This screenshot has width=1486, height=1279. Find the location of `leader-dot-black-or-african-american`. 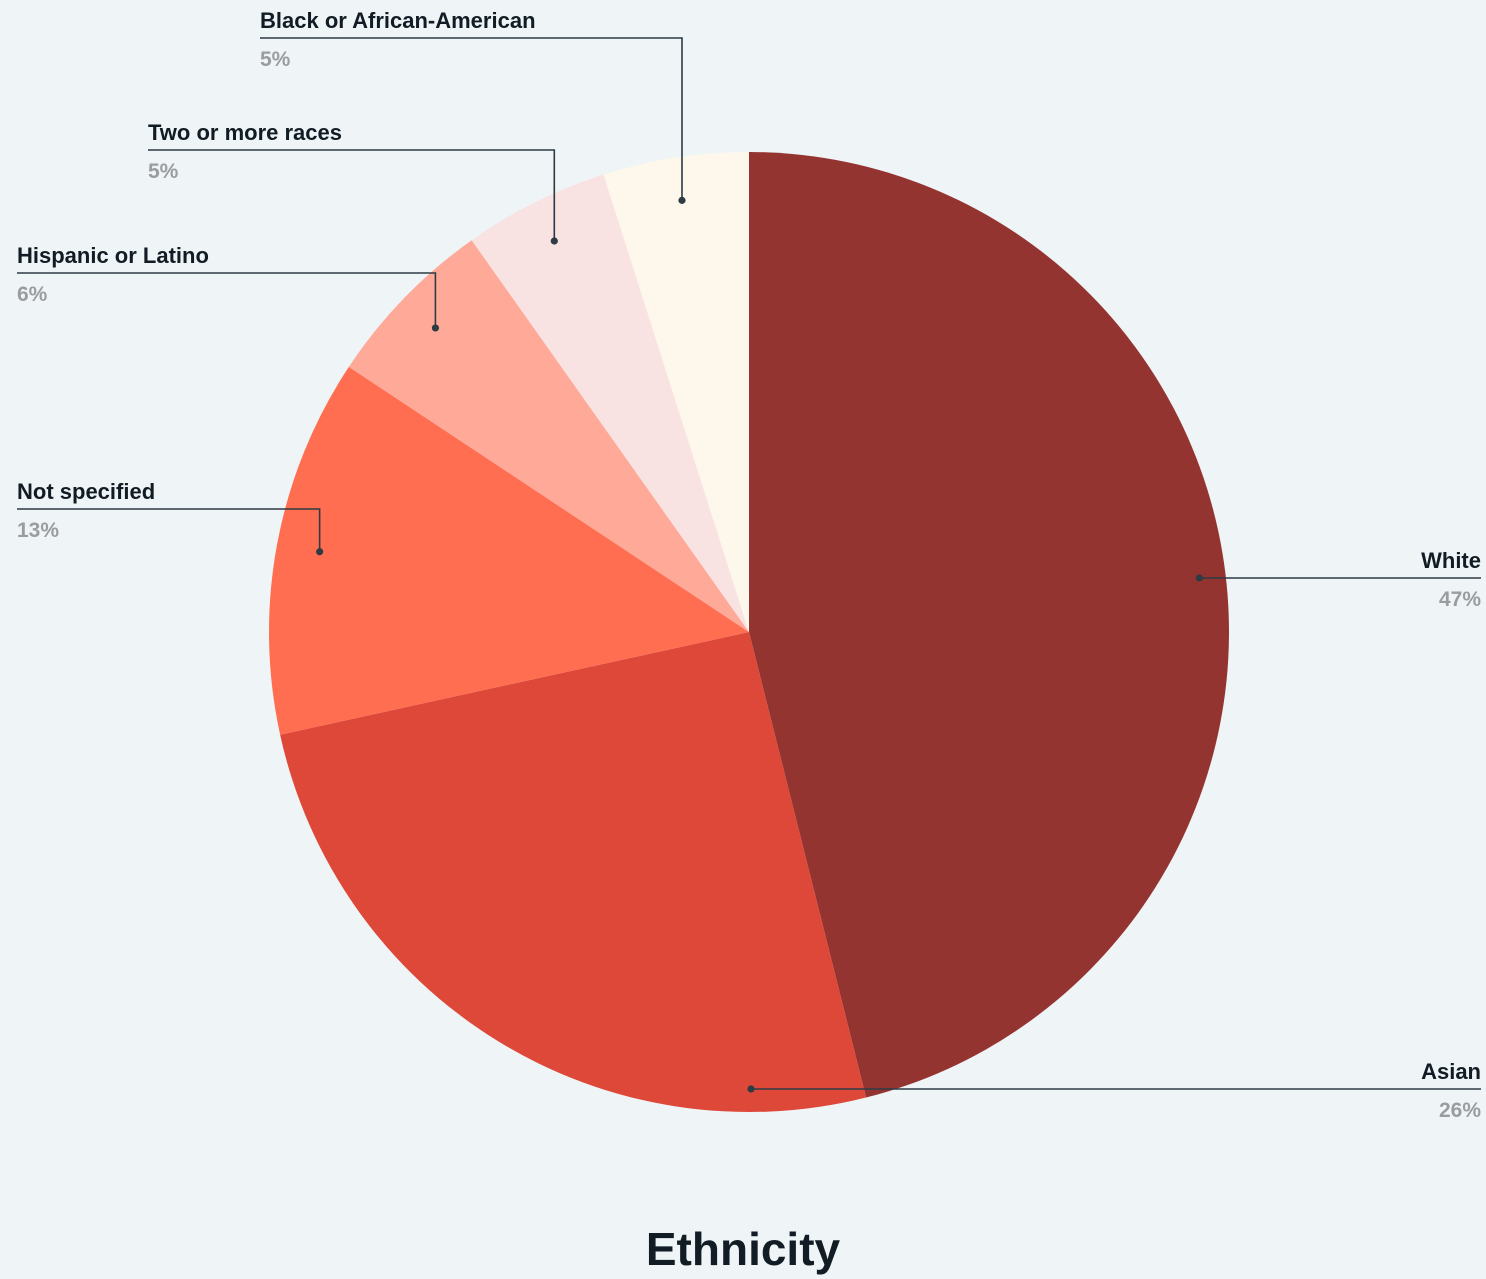

leader-dot-black-or-african-american is located at coordinates (682, 200).